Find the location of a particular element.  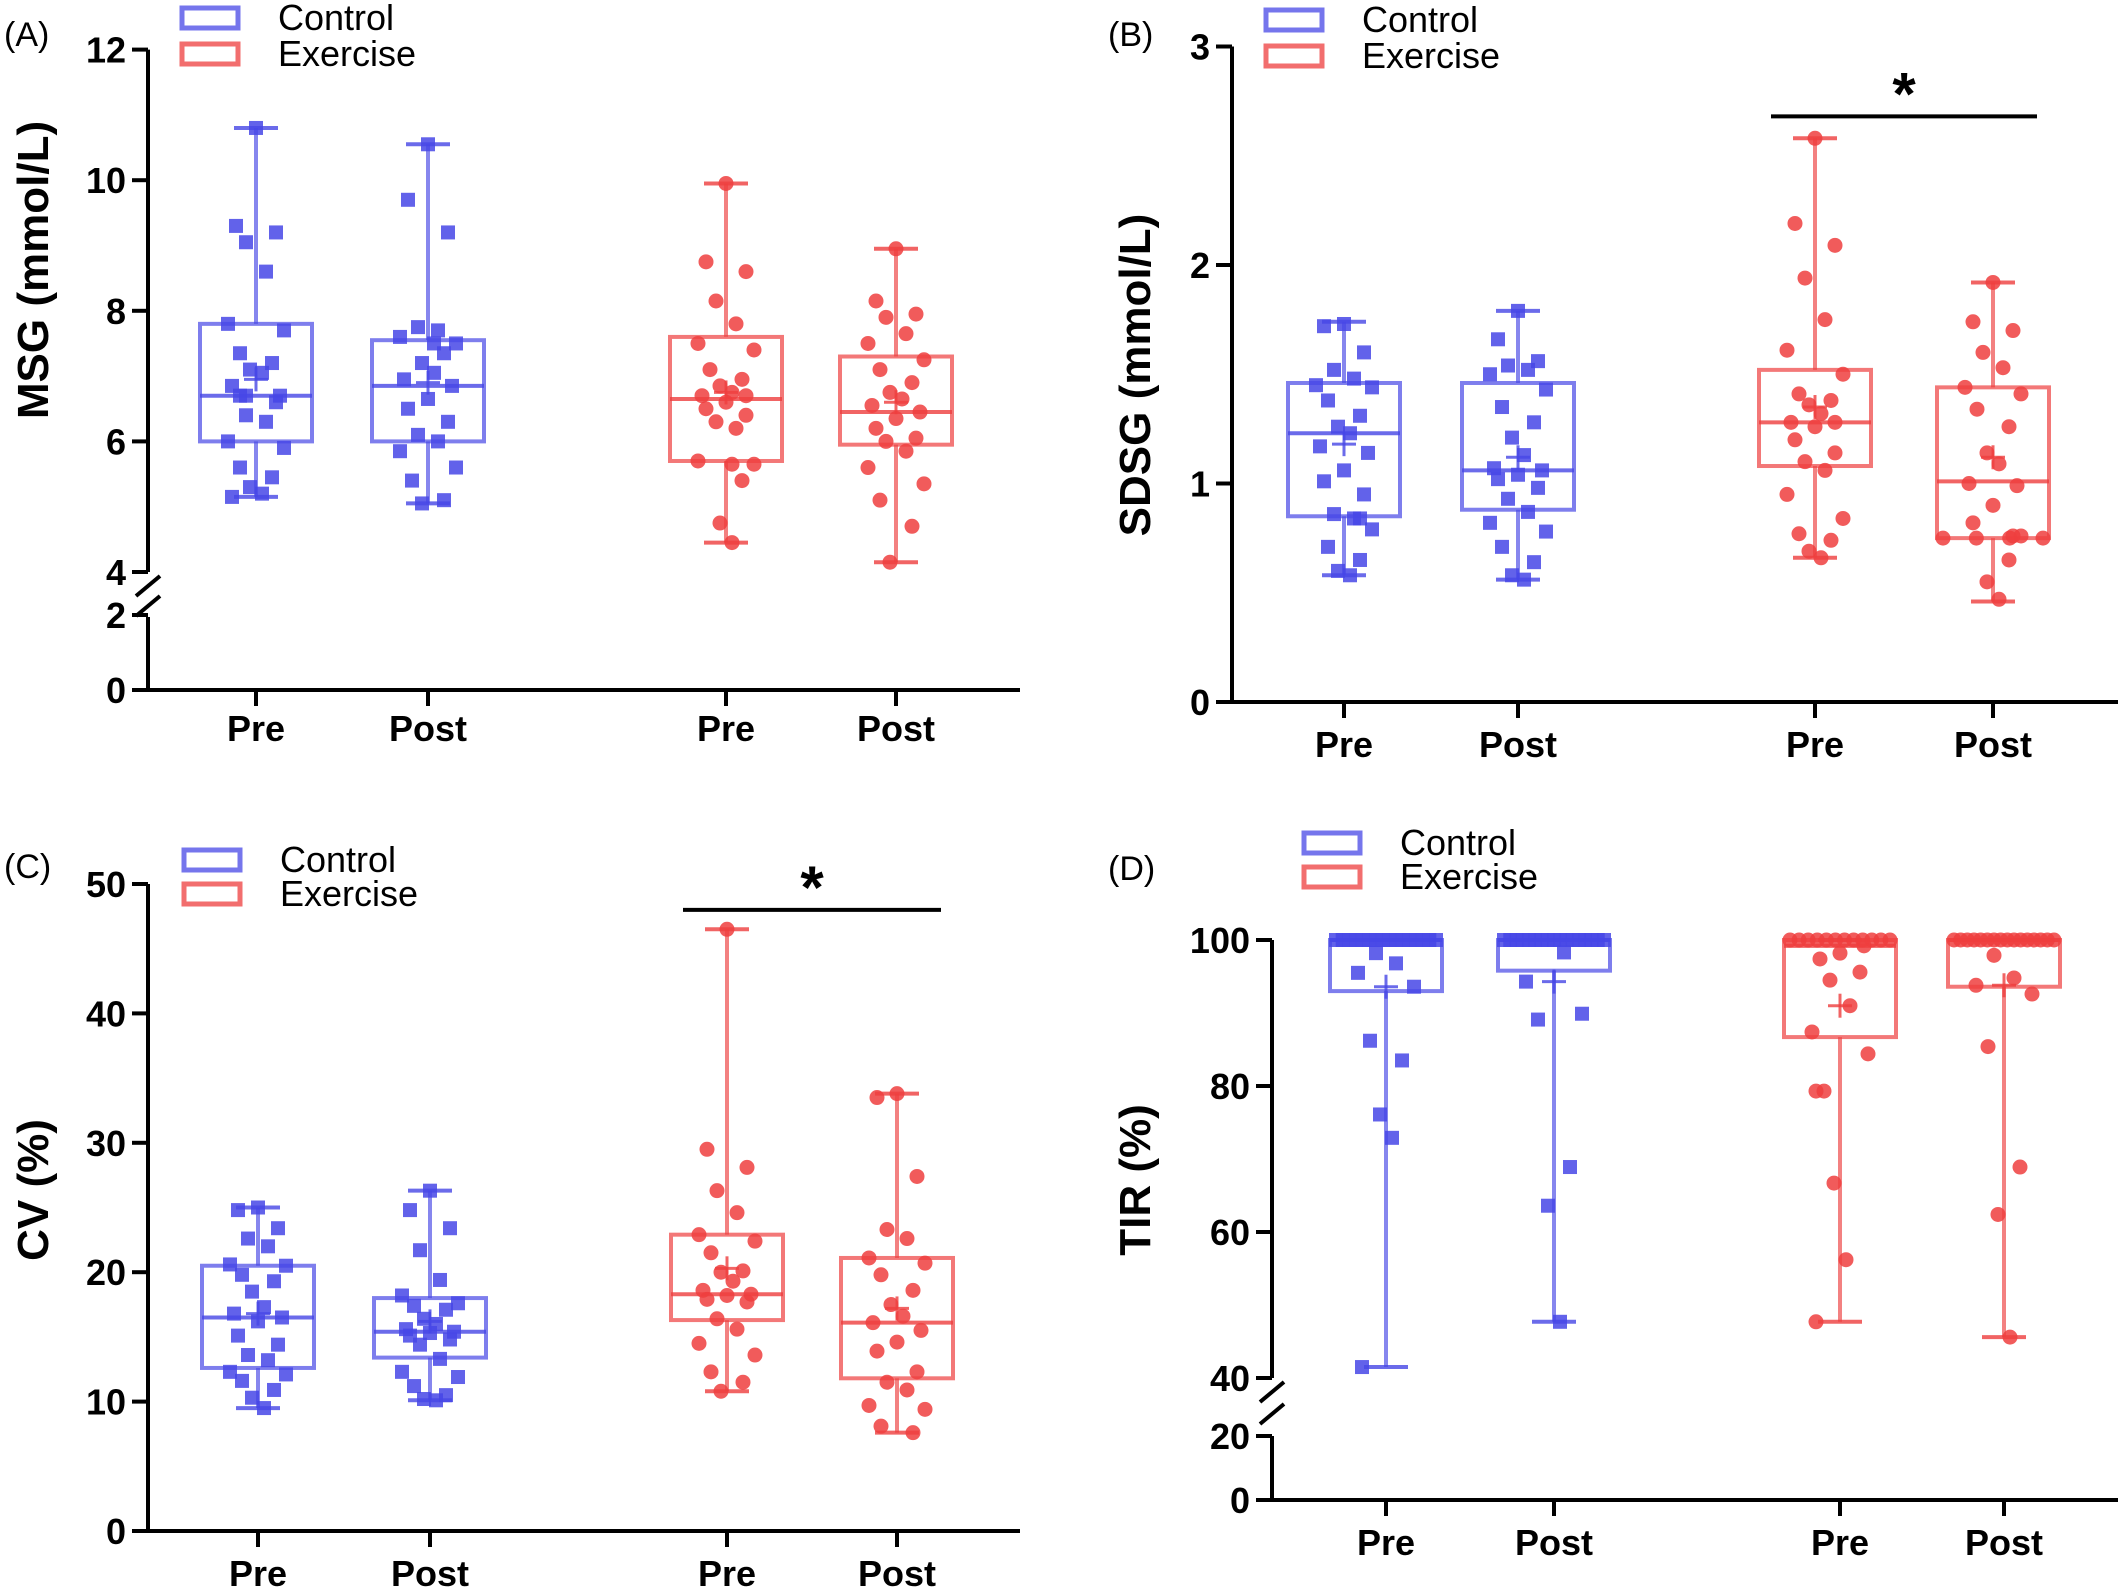

y-tick-label: 1 is located at coordinates (1200, 484).